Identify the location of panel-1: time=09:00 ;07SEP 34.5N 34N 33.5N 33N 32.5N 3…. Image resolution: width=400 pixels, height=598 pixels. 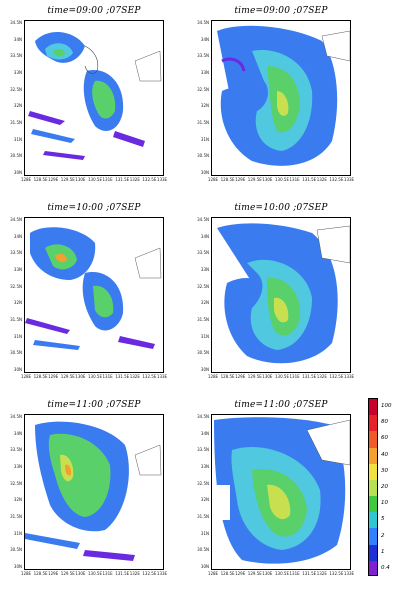
(88, 94).